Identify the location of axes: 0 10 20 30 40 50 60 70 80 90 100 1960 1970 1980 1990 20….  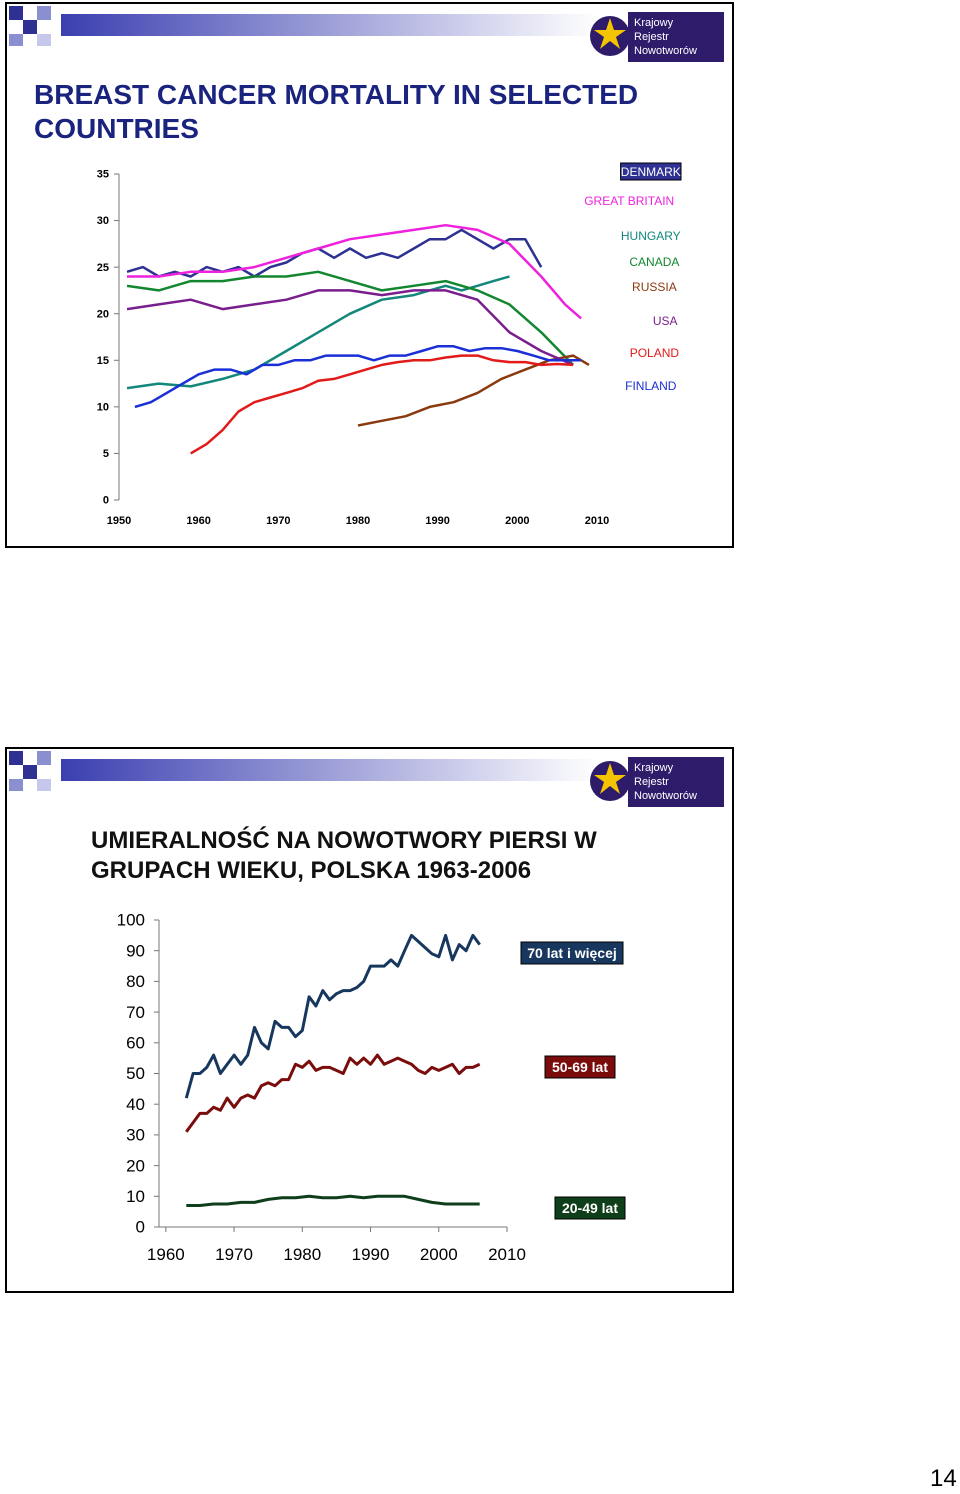
(321, 1087).